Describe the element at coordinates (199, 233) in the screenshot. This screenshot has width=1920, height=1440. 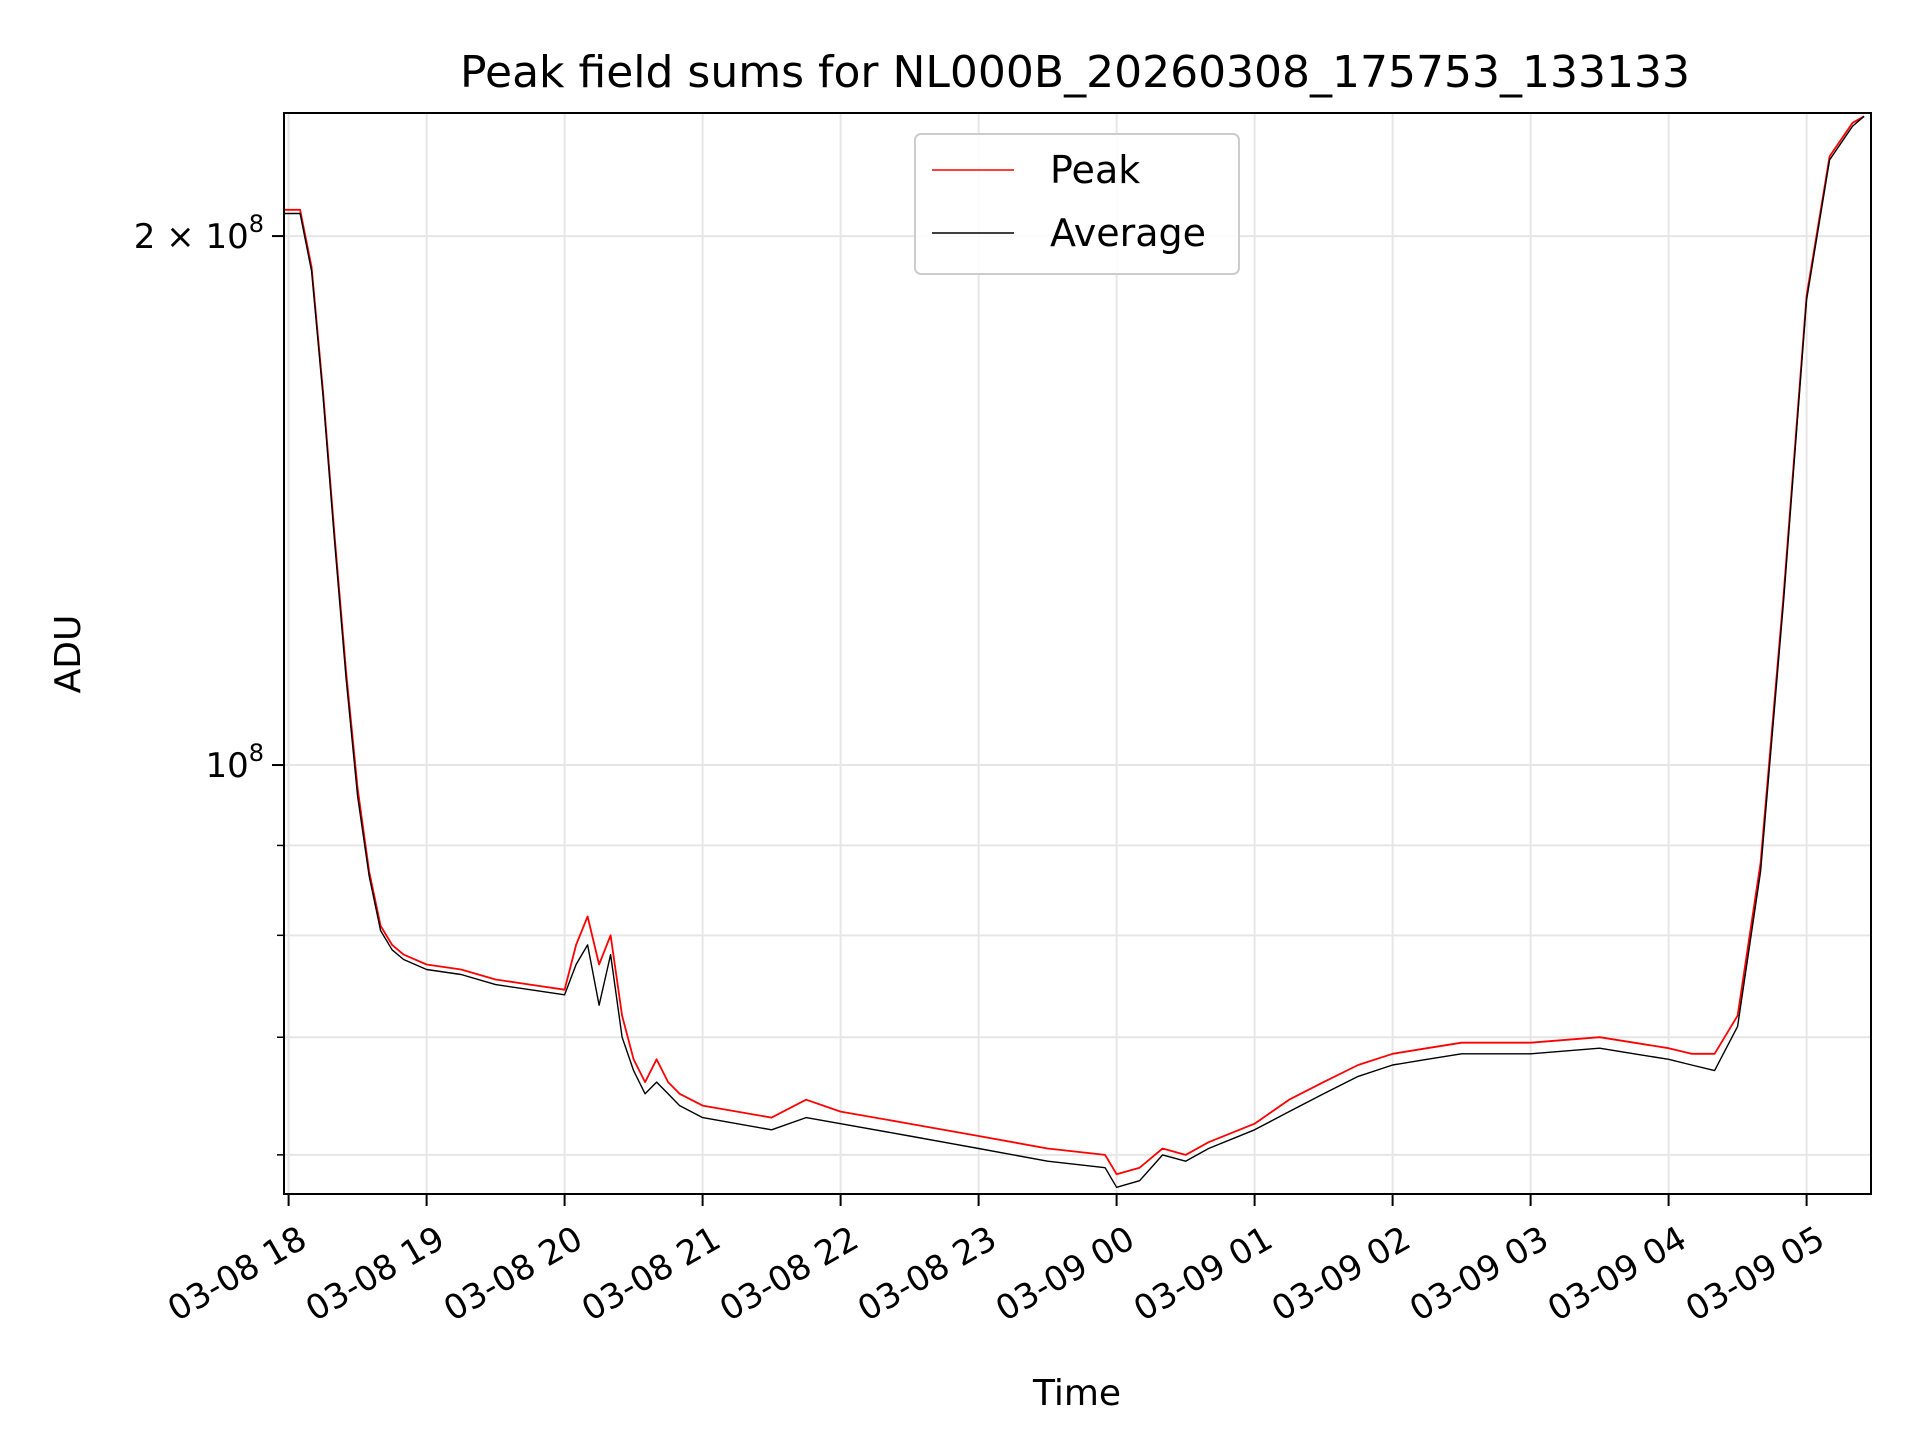
I see `y-tick-label: 2 × 108` at that location.